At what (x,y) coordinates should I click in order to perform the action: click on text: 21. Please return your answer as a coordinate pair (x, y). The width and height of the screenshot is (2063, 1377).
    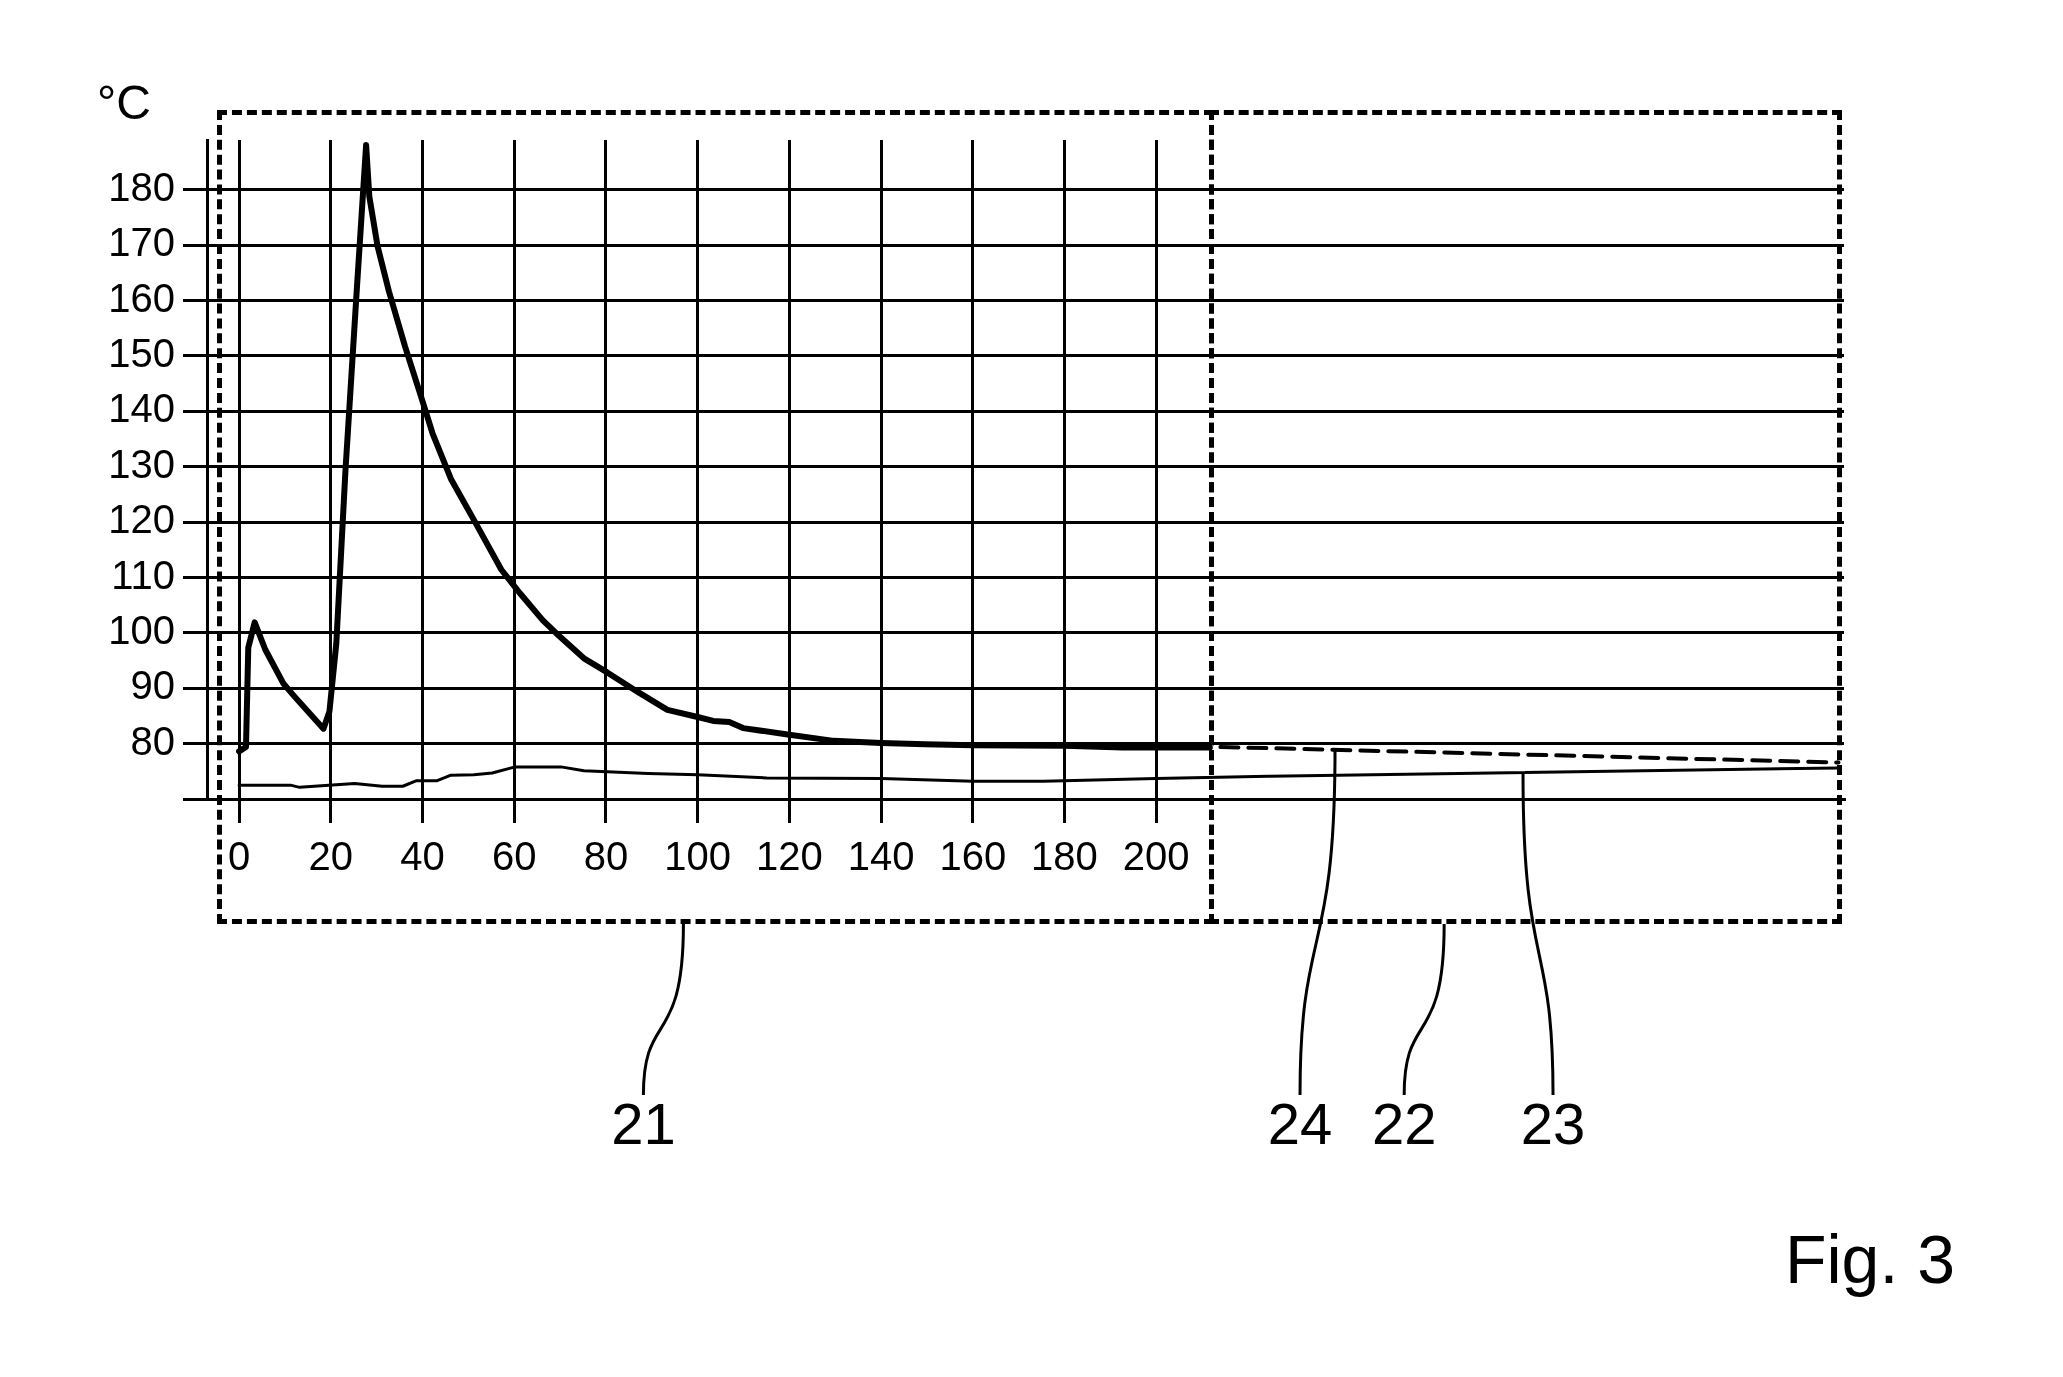
    Looking at the image, I should click on (643, 1123).